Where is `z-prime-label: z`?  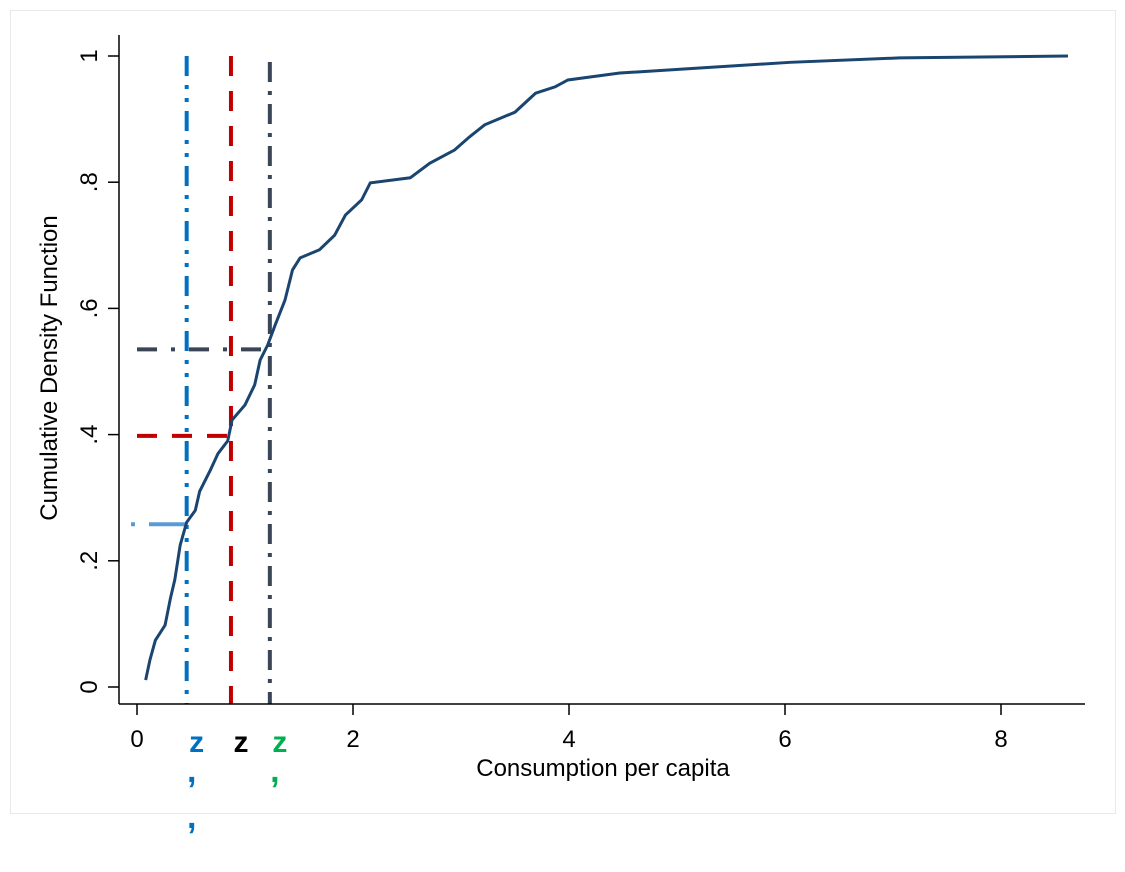 z-prime-label: z is located at coordinates (279, 742).